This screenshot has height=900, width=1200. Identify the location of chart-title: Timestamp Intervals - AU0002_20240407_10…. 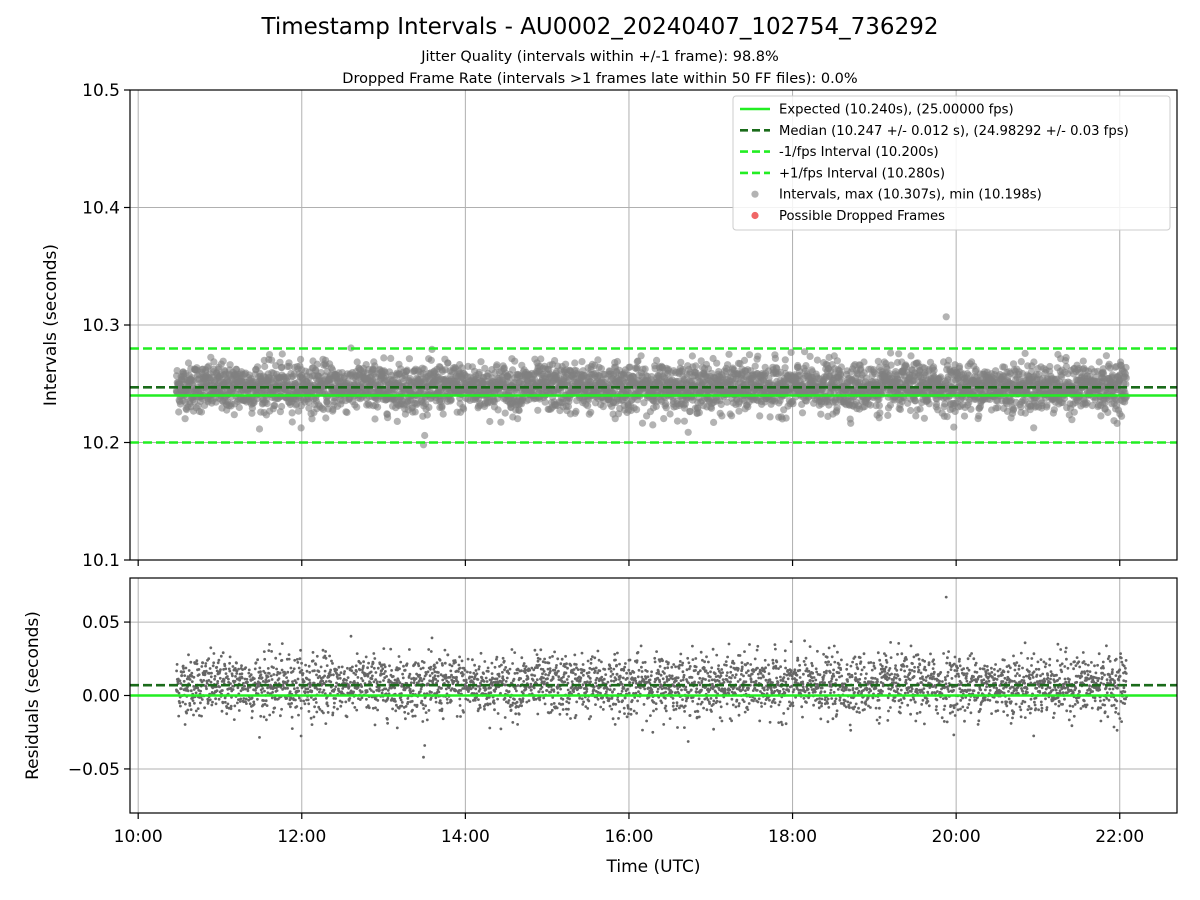
(600, 27).